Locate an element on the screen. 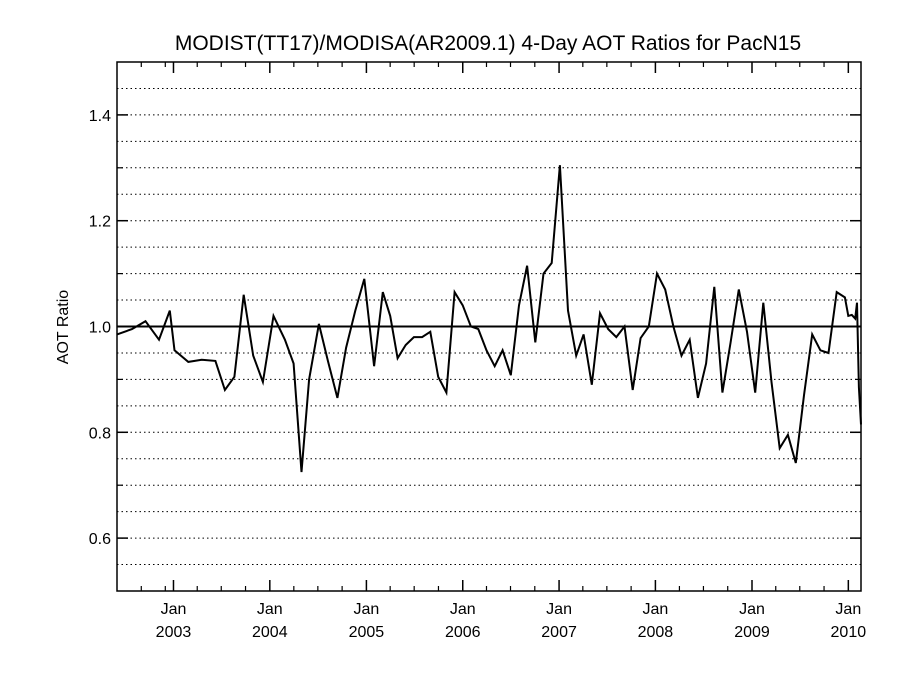 Image resolution: width=900 pixels, height=675 pixels. x-tick-year: 2004 is located at coordinates (270, 632).